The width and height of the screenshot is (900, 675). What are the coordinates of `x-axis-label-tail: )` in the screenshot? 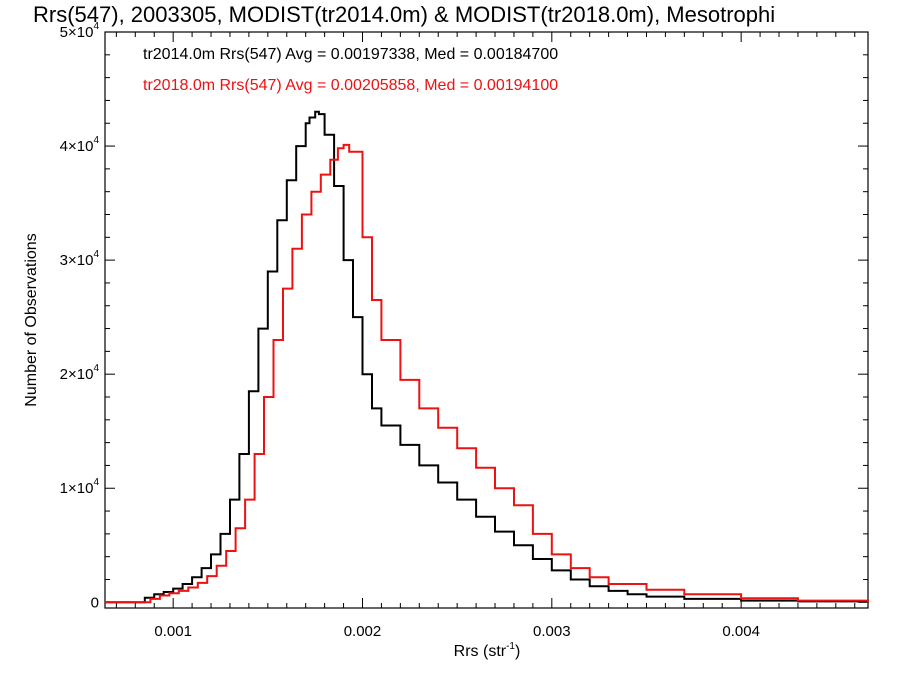 It's located at (517, 651).